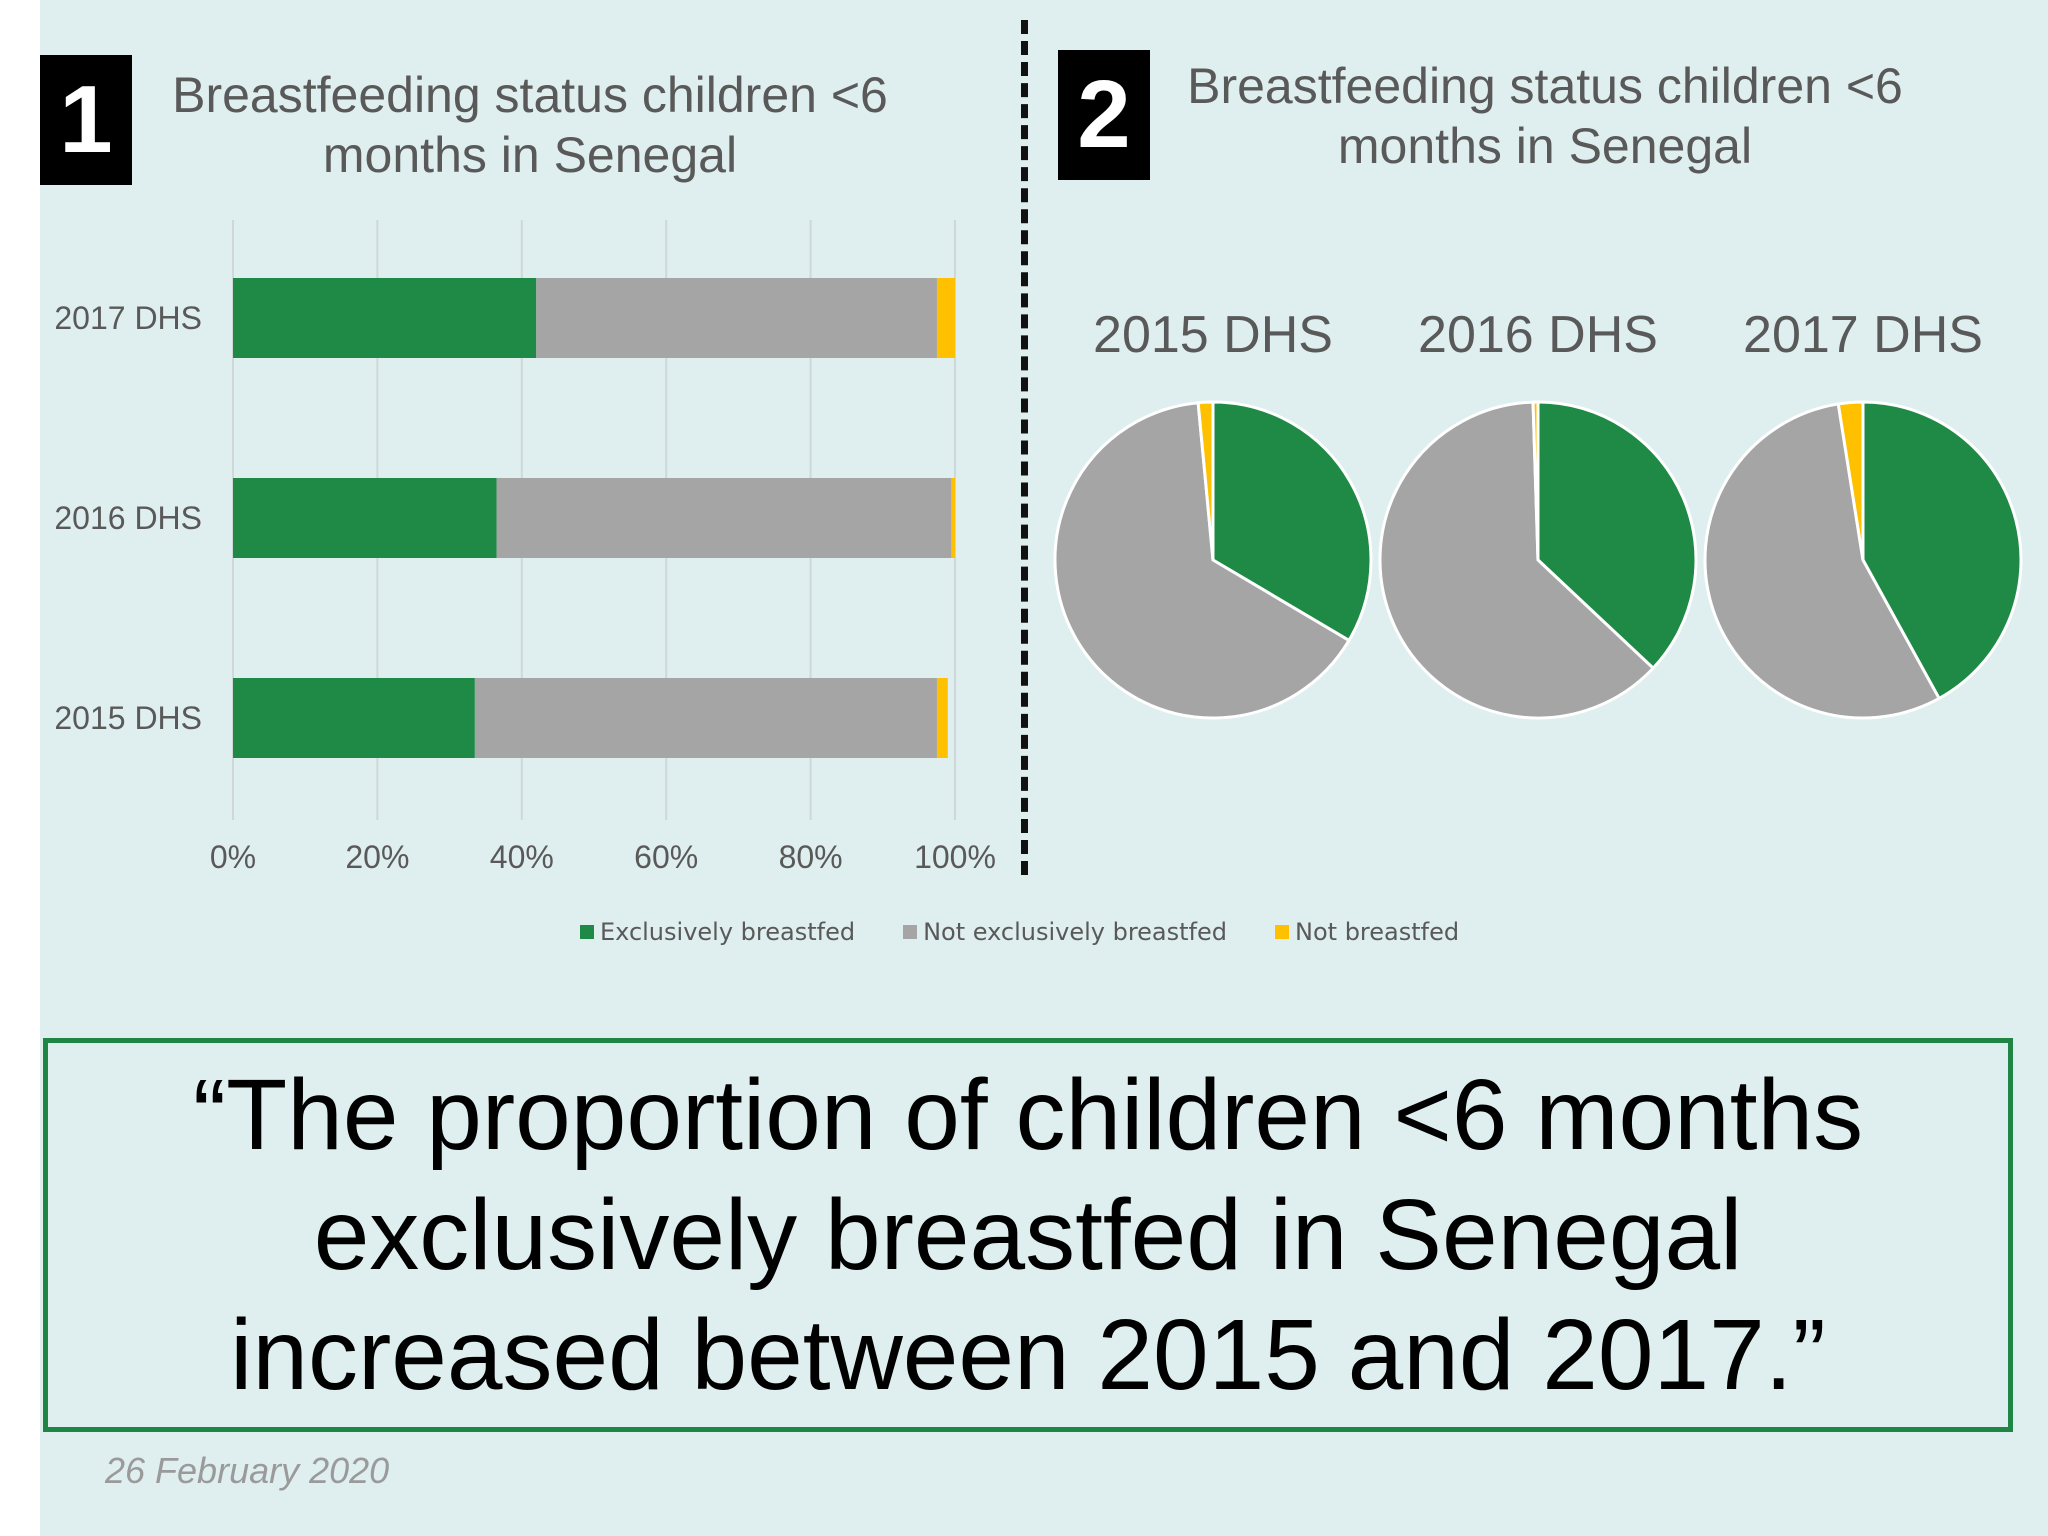 Image resolution: width=2048 pixels, height=1536 pixels. Describe the element at coordinates (522, 857) in the screenshot. I see `x-tick-label: 40%` at that location.